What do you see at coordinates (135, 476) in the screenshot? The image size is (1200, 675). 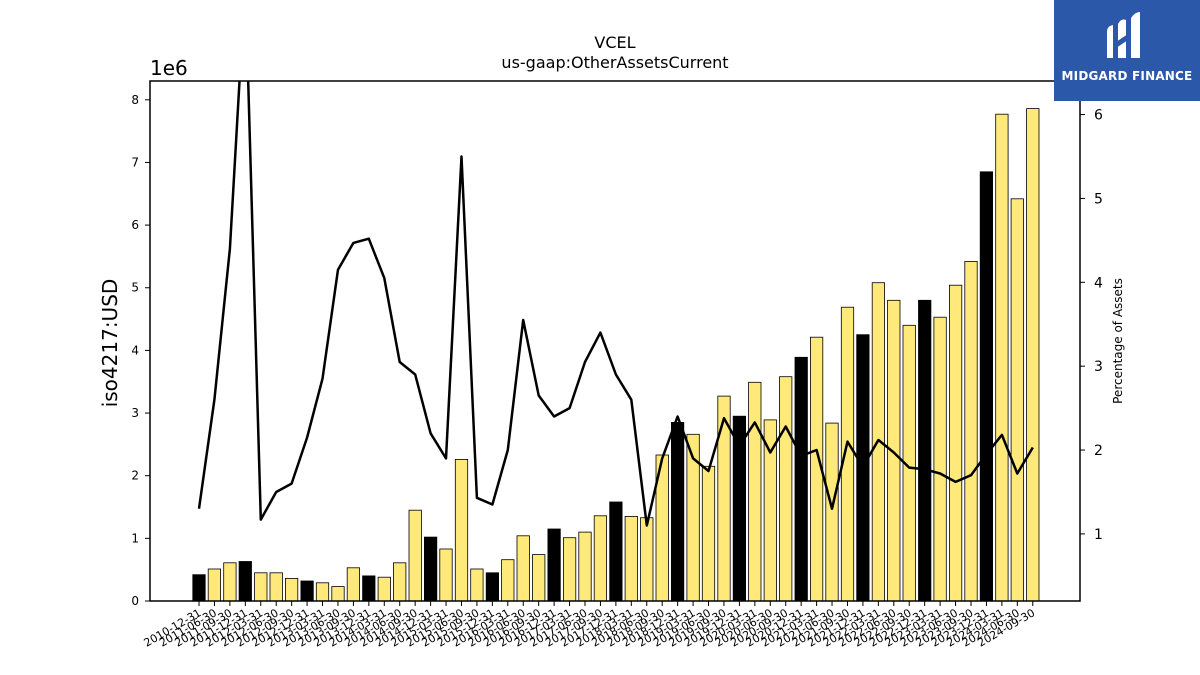 I see `y-tick-label: 2` at bounding box center [135, 476].